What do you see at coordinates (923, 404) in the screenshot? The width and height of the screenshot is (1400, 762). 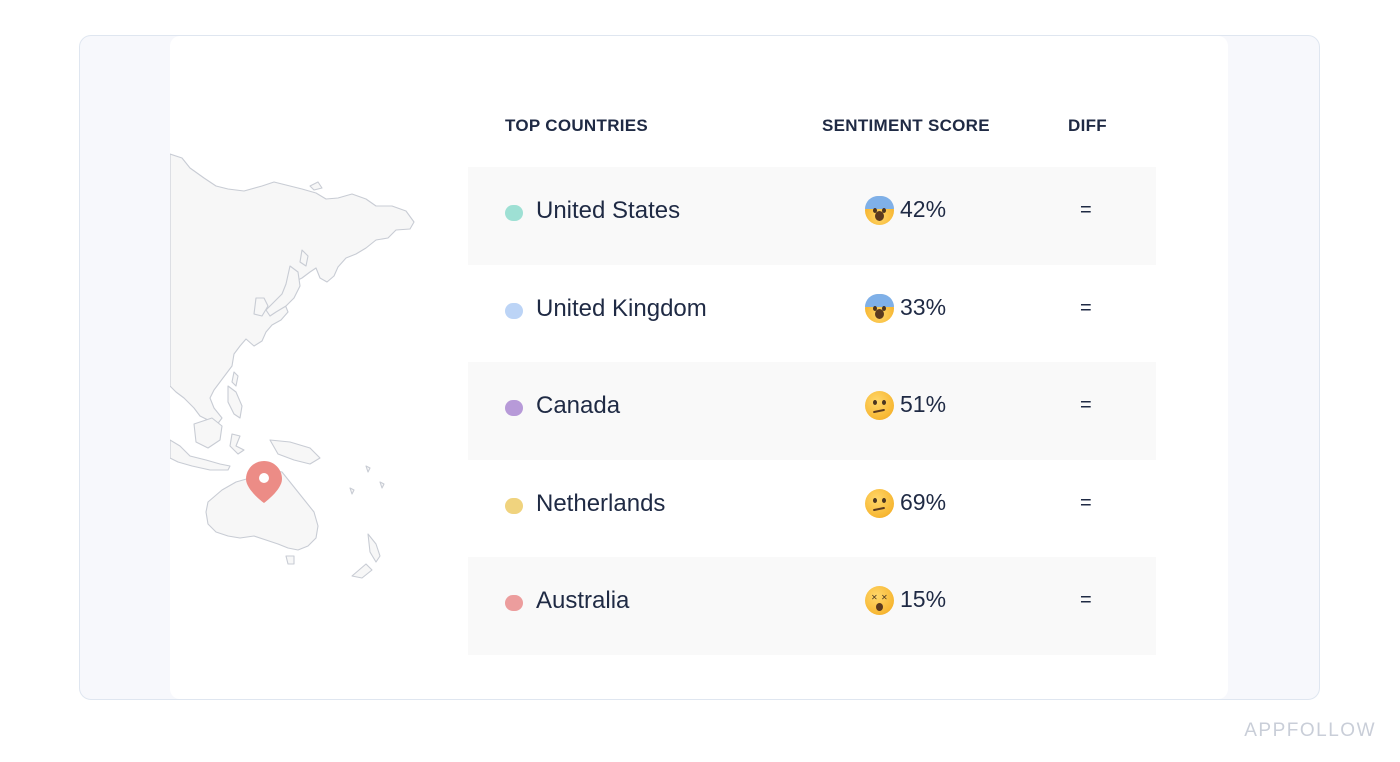 I see `sentiment-score-value: 51%` at bounding box center [923, 404].